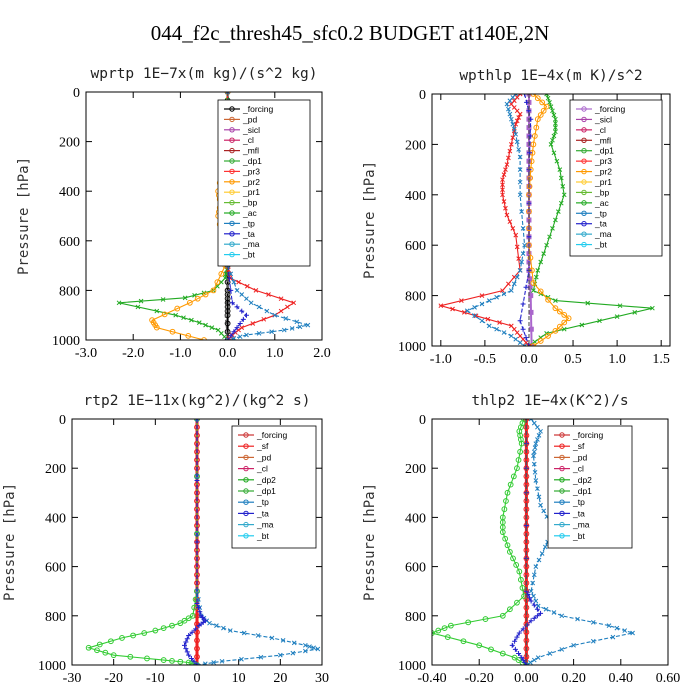 The image size is (700, 700). What do you see at coordinates (603, 161) in the screenshot?
I see `legend-label: _pr3` at bounding box center [603, 161].